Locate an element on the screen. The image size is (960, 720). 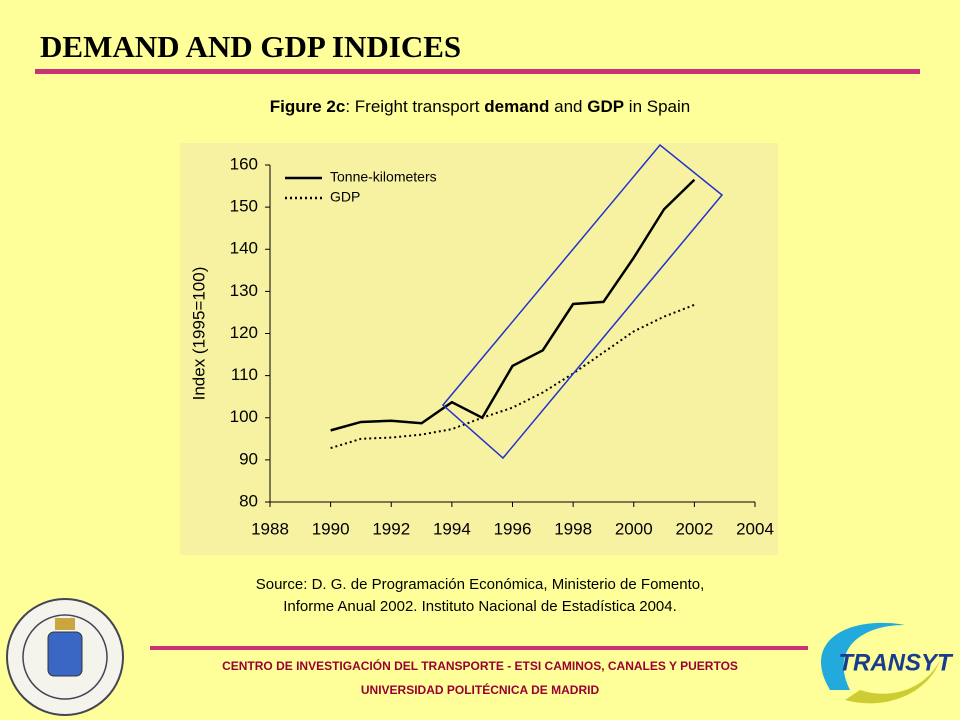
title-part: in Spain is located at coordinates (657, 106).